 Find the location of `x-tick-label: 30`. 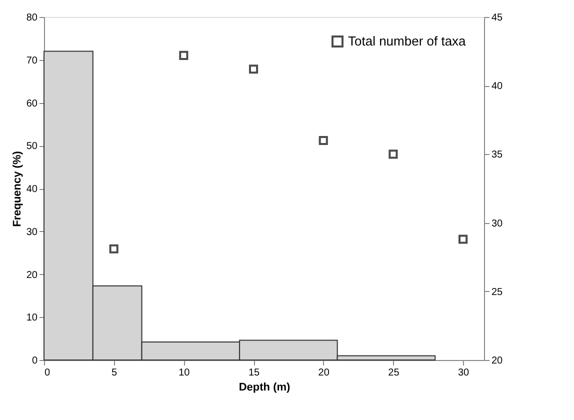

x-tick-label: 30 is located at coordinates (464, 373).